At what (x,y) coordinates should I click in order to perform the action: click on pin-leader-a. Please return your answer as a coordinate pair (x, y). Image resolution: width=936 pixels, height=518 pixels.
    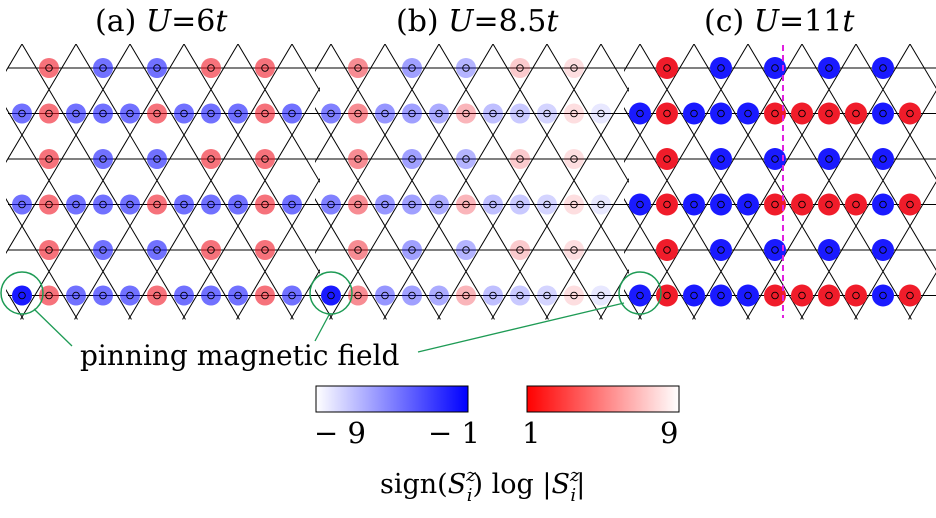
    Looking at the image, I should click on (53, 327).